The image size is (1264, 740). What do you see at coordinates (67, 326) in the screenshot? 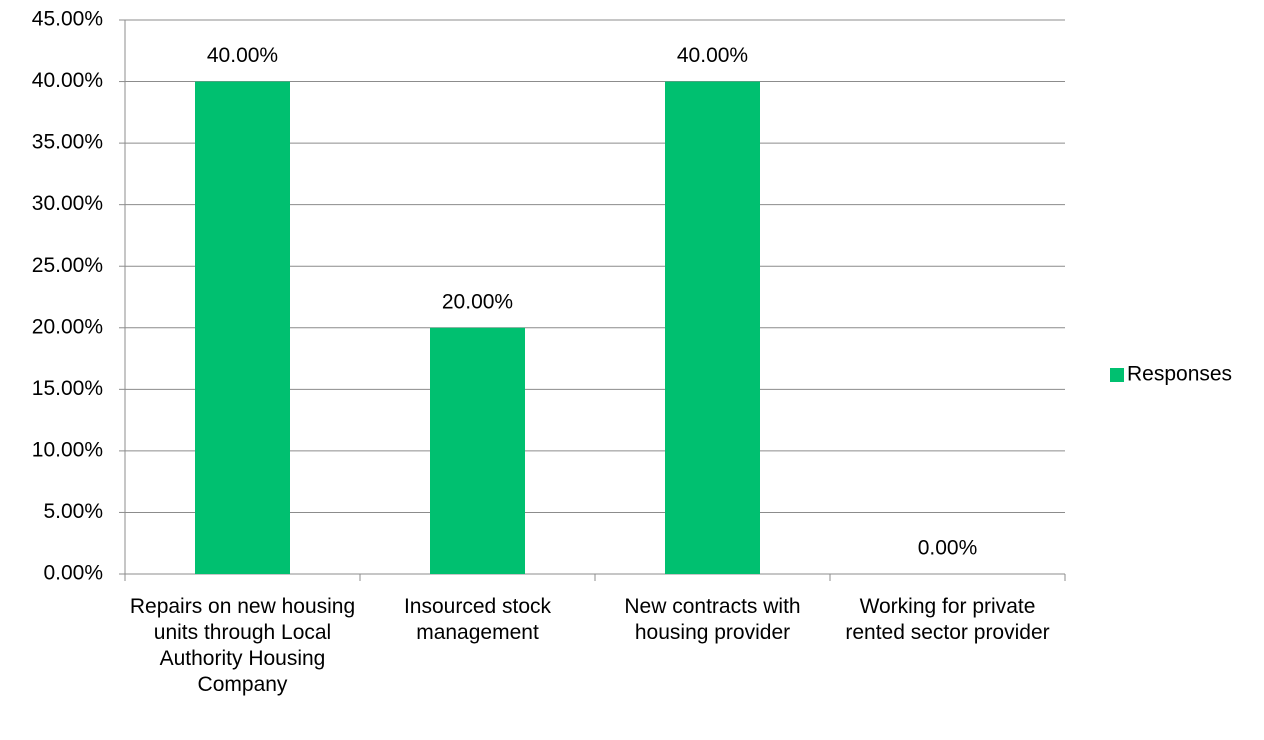
I see `y-tick-label: 20.00%` at bounding box center [67, 326].